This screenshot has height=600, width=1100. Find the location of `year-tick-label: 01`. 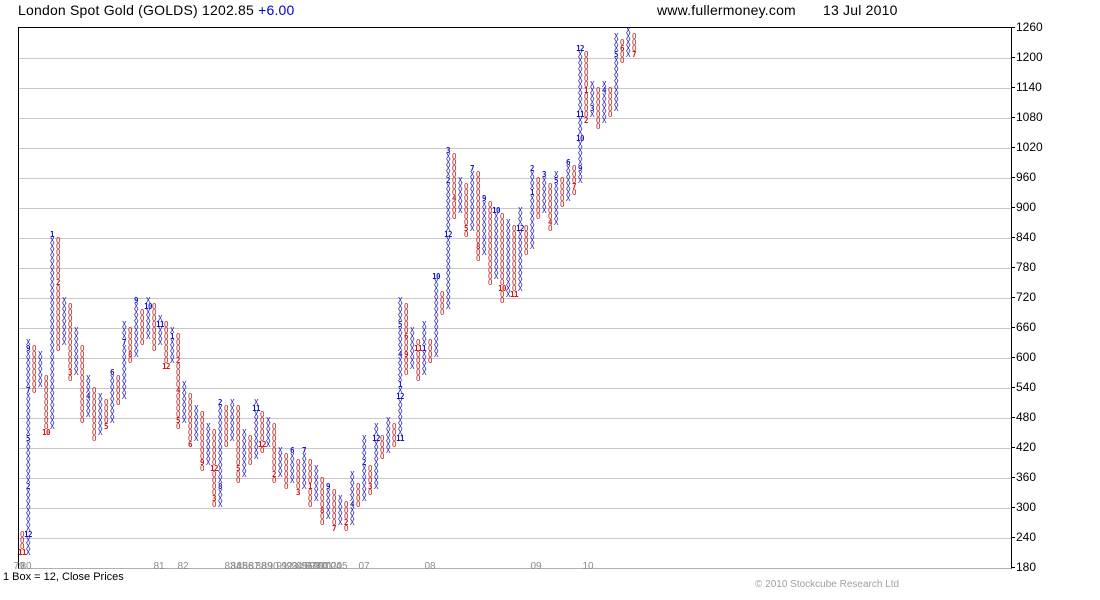

year-tick-label: 01 is located at coordinates (327, 566).